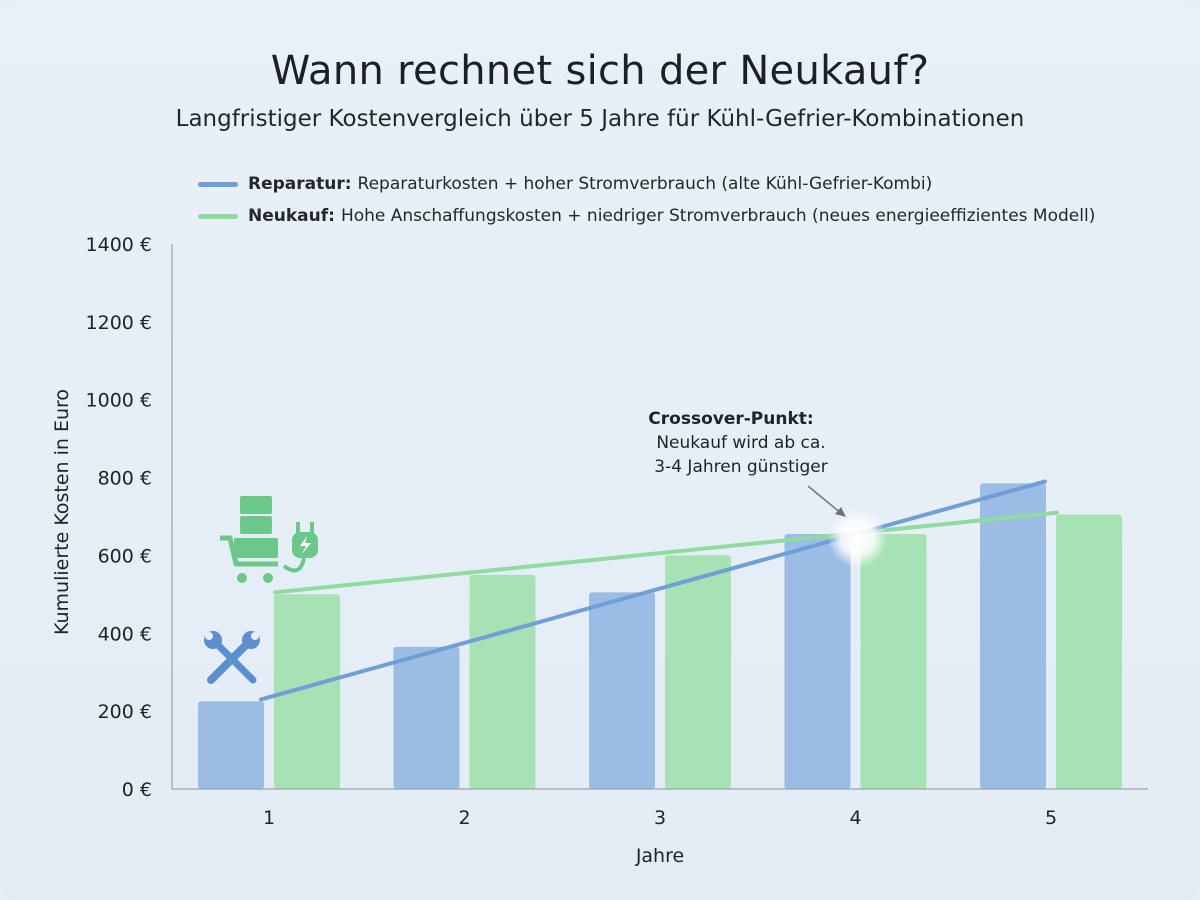 Image resolution: width=1200 pixels, height=900 pixels. Describe the element at coordinates (600, 71) in the screenshot. I see `chart-title: Wann rechnet sich der Neukauf?` at that location.